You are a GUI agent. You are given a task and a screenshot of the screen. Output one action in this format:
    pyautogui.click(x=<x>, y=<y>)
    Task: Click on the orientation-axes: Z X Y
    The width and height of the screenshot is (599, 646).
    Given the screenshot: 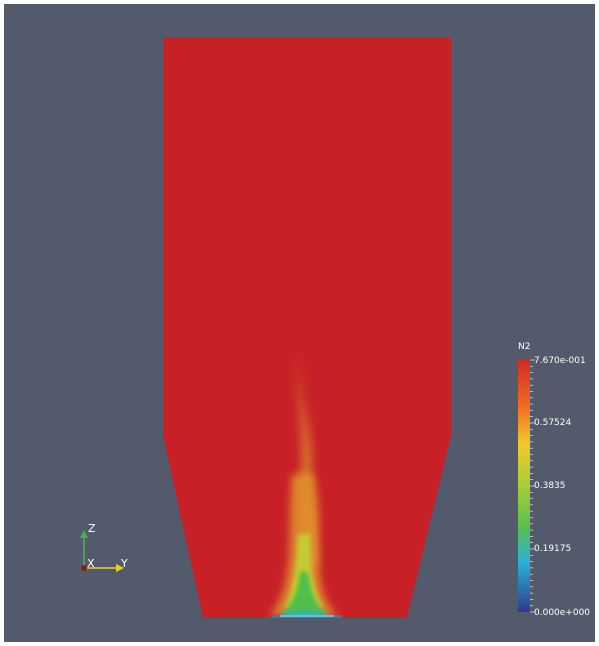 What is the action you would take?
    pyautogui.click(x=104, y=547)
    